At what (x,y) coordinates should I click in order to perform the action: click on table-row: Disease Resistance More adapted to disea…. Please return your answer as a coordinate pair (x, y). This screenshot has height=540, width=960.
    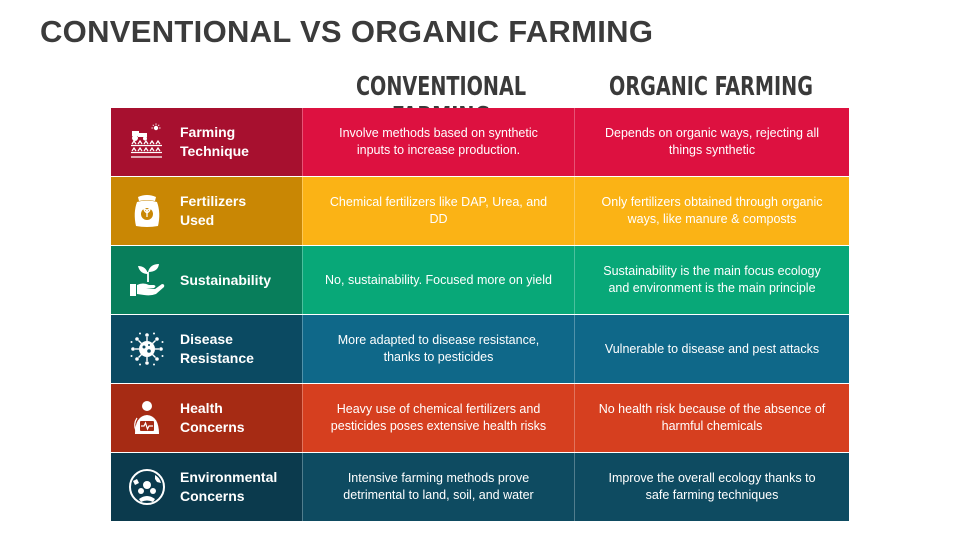
    Looking at the image, I should click on (480, 349).